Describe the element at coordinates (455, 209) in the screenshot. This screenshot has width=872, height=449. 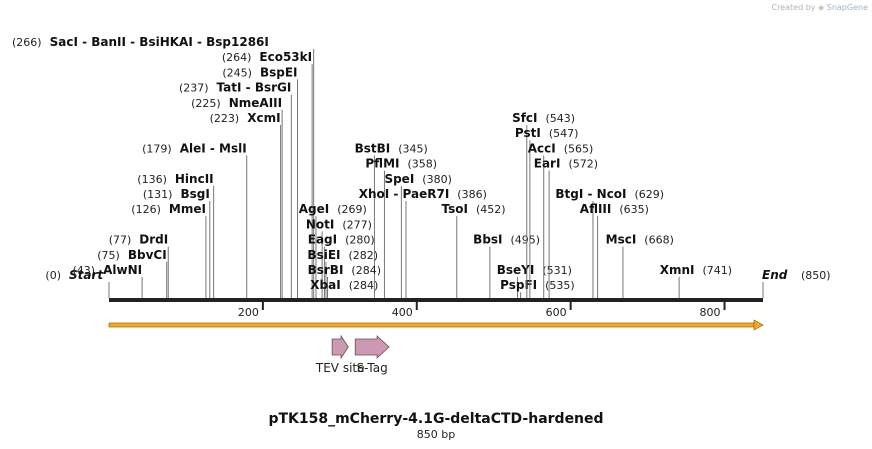
I see `site-name: TsoI` at that location.